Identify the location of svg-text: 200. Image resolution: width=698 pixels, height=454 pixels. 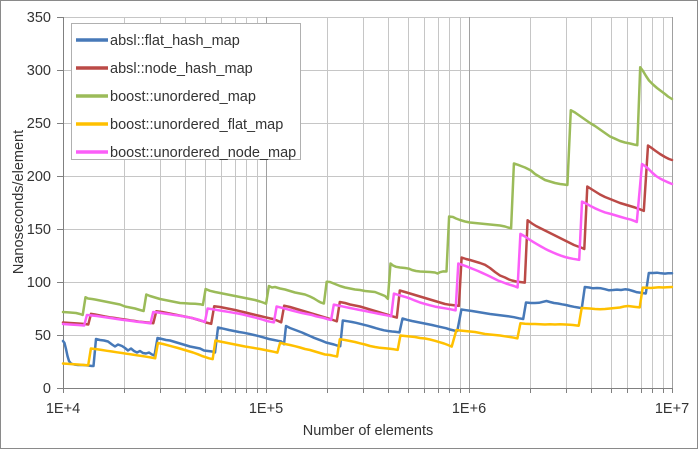
(39, 177).